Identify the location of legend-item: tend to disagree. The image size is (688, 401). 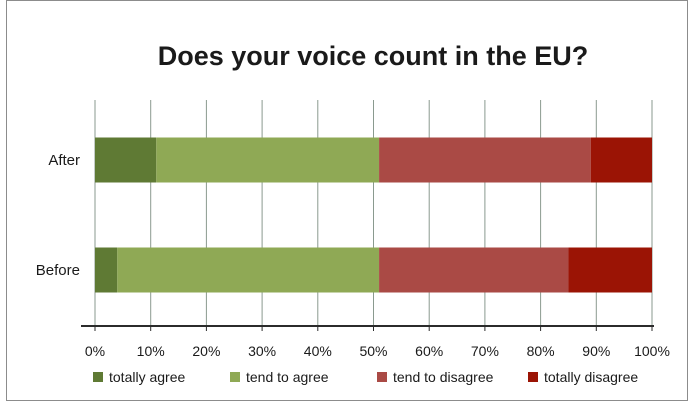
(435, 377).